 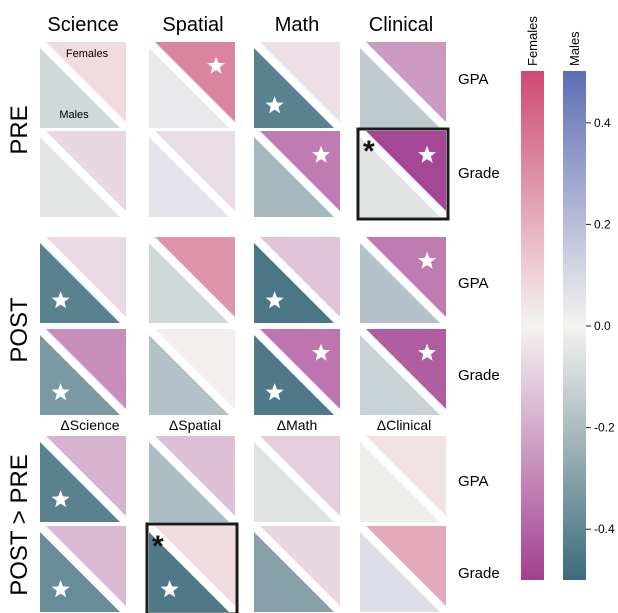 What do you see at coordinates (602, 326) in the screenshot?
I see `colorbar-tick-label: 0.0` at bounding box center [602, 326].